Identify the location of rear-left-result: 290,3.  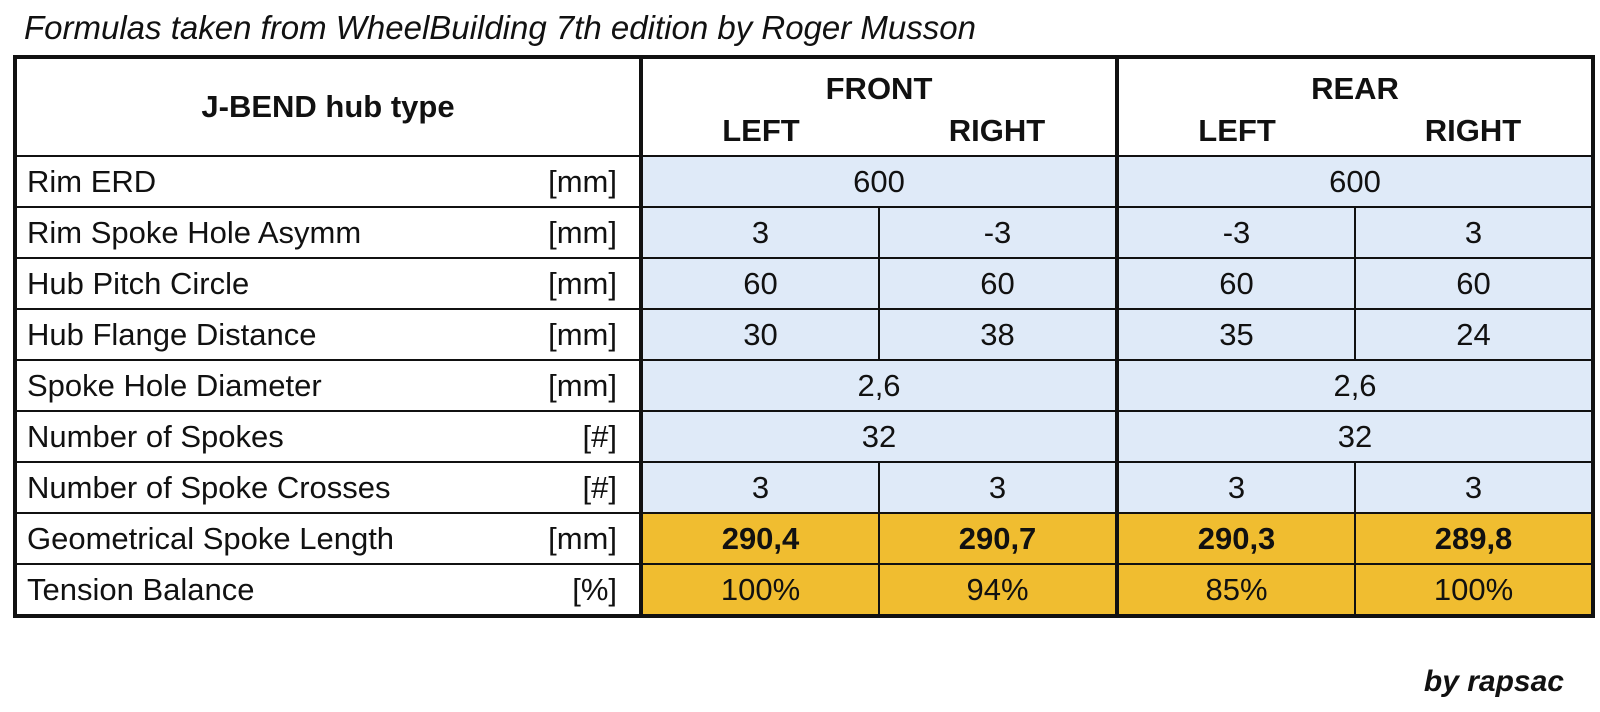
(1236, 538).